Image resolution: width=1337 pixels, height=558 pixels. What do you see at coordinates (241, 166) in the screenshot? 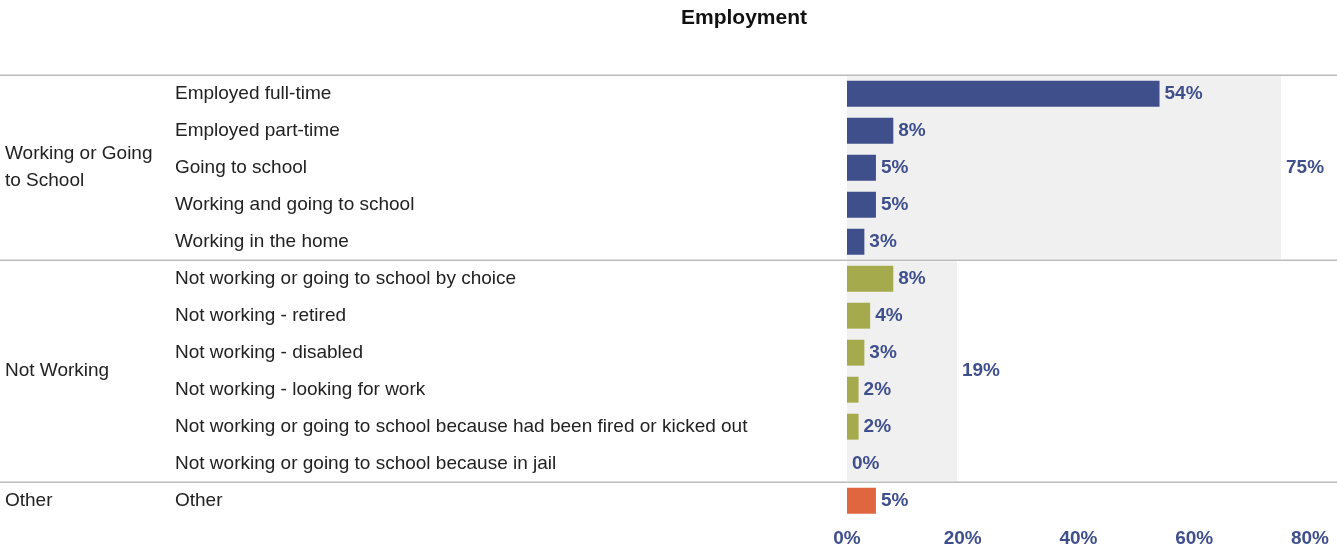
I see `y-tick-label: Going to school` at bounding box center [241, 166].